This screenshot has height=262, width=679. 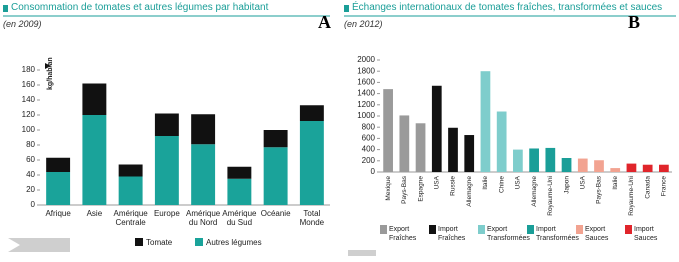 What do you see at coordinates (369, 160) in the screenshot?
I see `y-tick-label: 200` at bounding box center [369, 160].